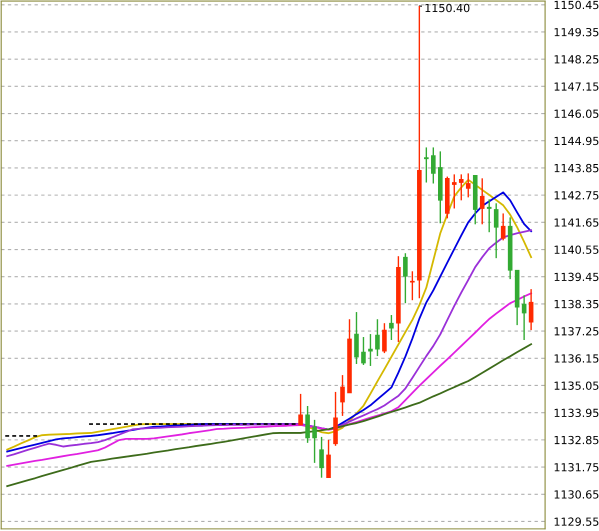 The width and height of the screenshot is (599, 531). Describe the element at coordinates (576, 195) in the screenshot. I see `y-tick-label: 1142.75` at that location.